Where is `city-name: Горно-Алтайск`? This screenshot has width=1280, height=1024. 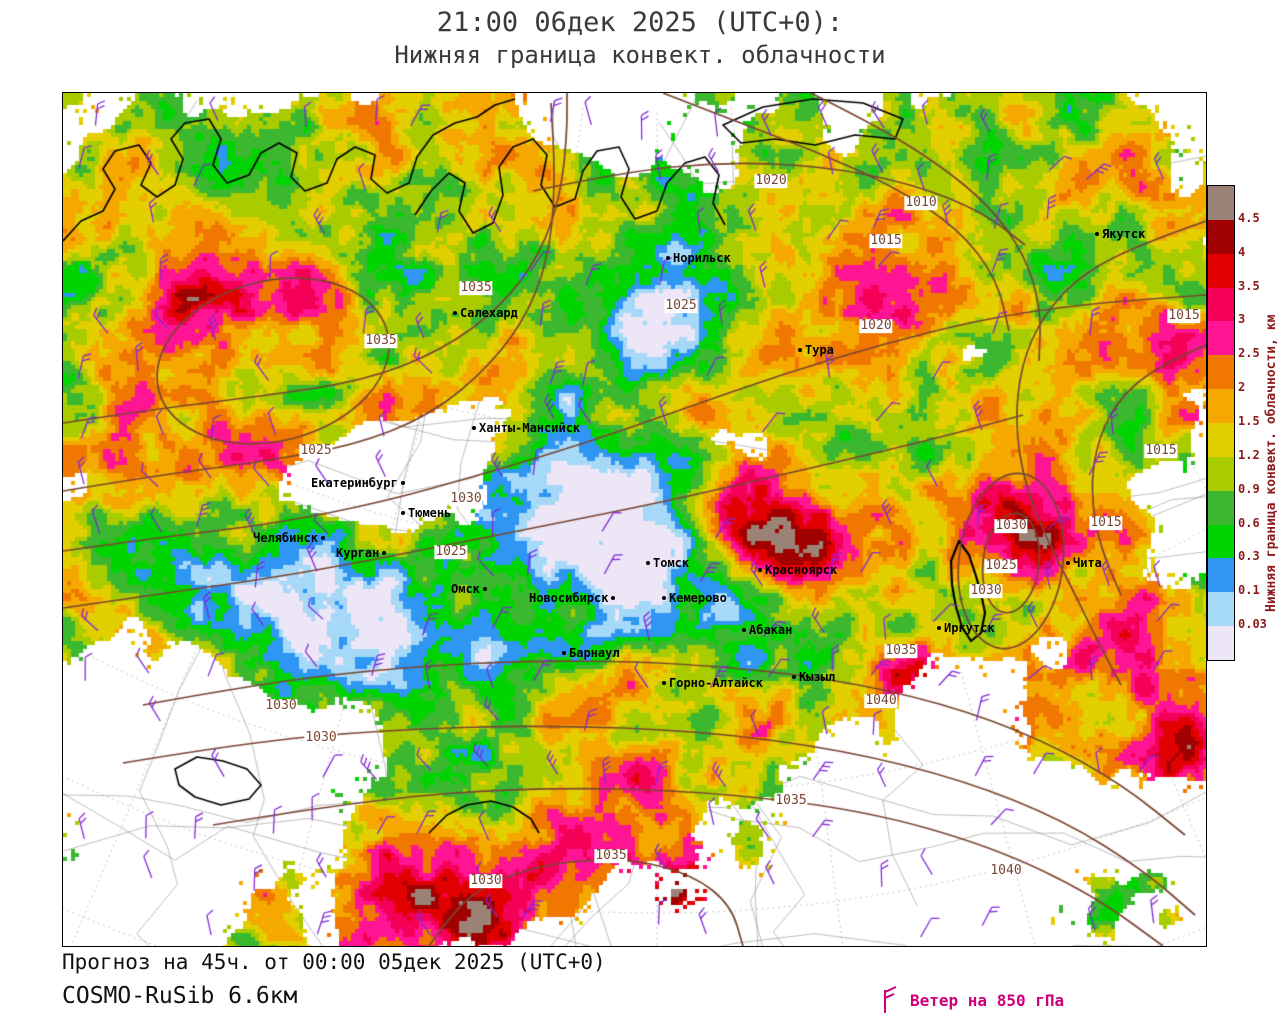 city-name: Горно-Алтайск is located at coordinates (716, 683).